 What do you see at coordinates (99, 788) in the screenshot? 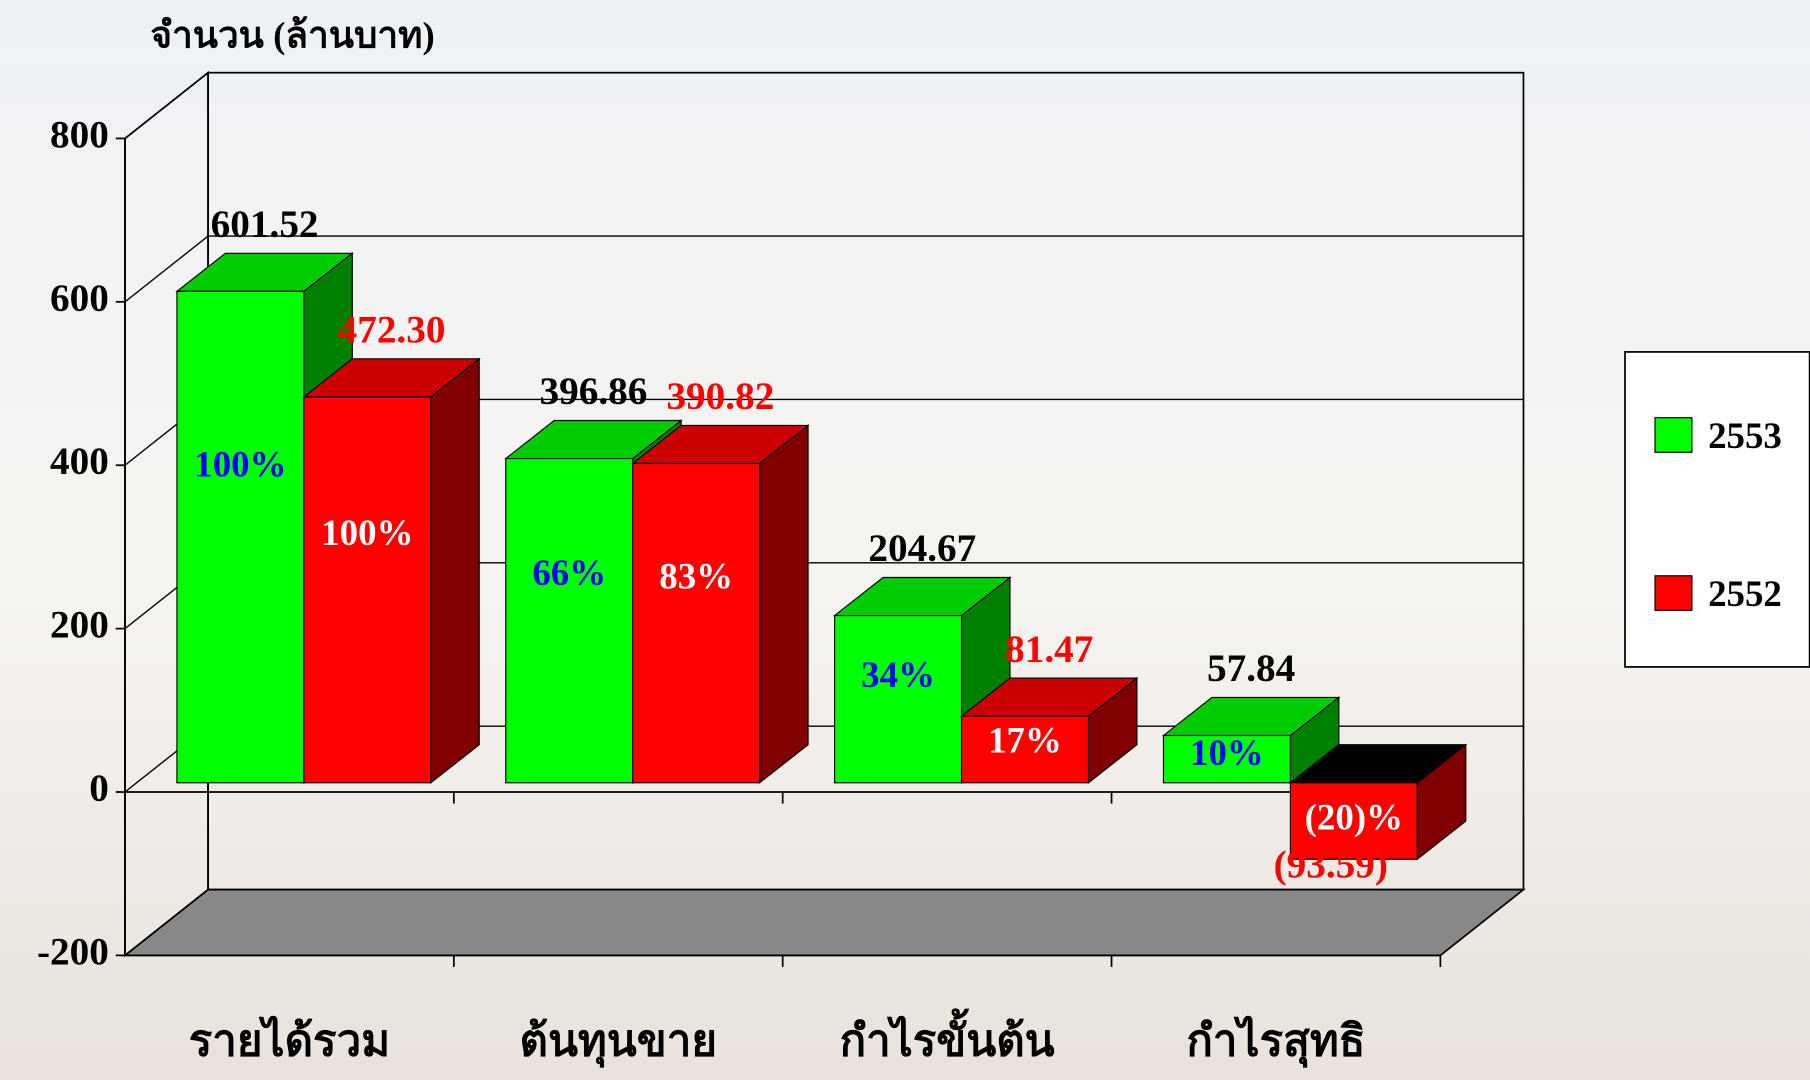
I see `y-tick-label: 0` at bounding box center [99, 788].